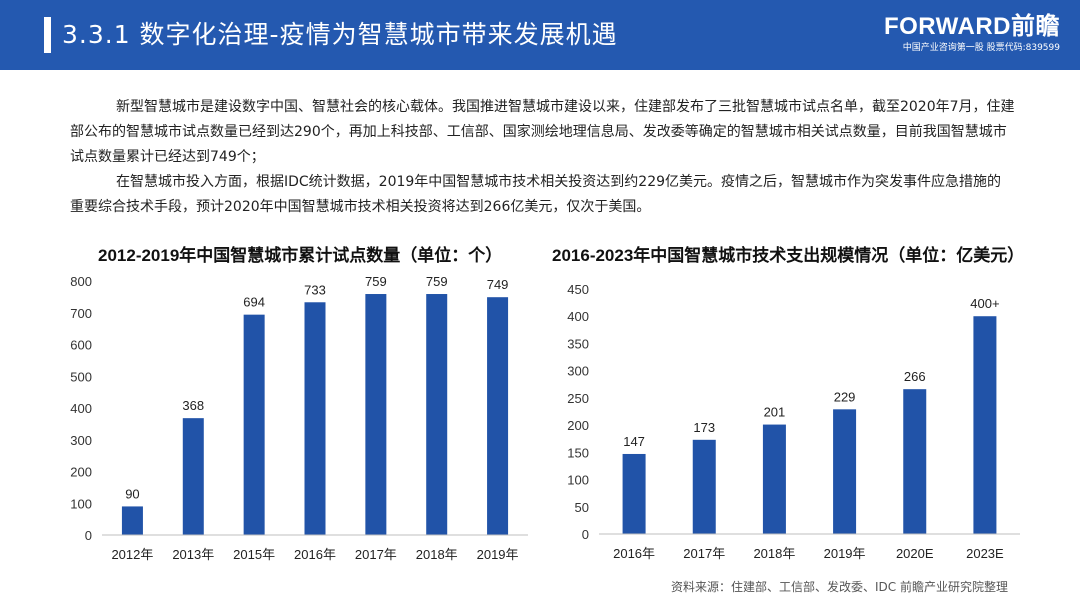  What do you see at coordinates (47, 35) in the screenshot?
I see `header-accent-bar` at bounding box center [47, 35].